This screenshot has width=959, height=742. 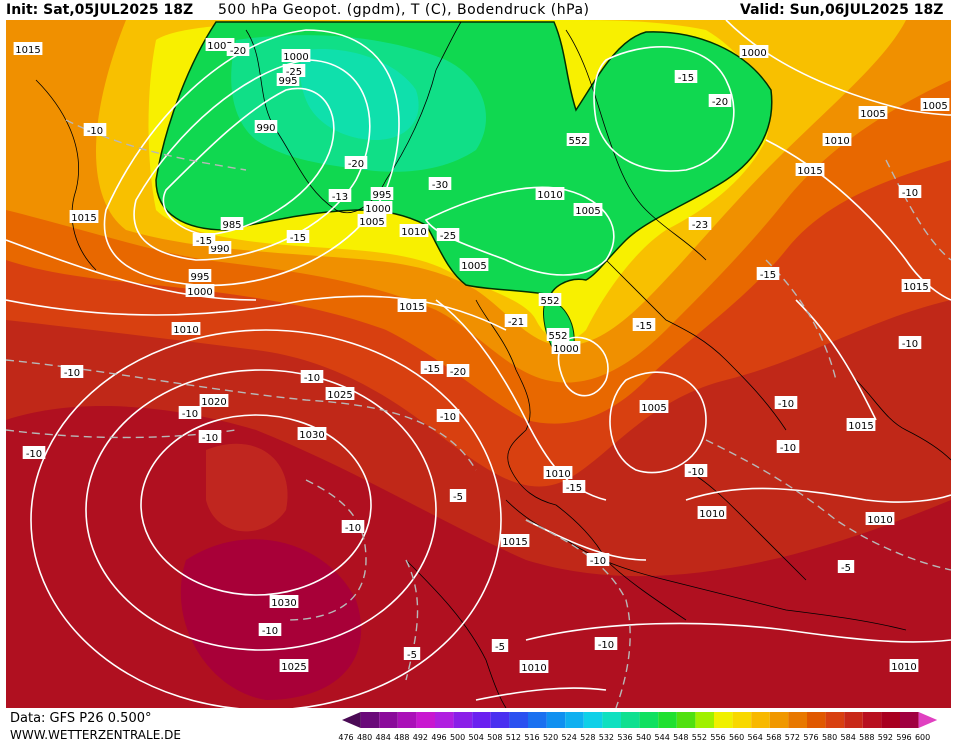 What do you see at coordinates (606, 737) in the screenshot?
I see `scale-value-label: 532` at bounding box center [606, 737].